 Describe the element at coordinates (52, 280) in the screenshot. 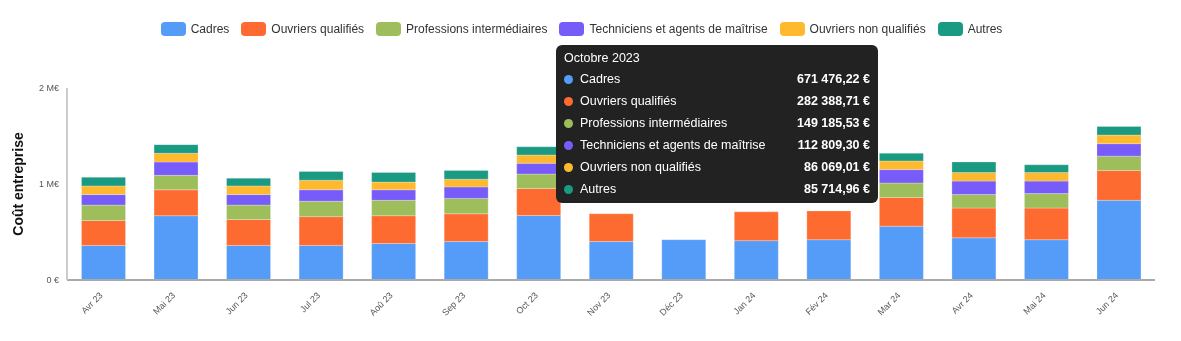

I see `y-tick-label: 0 €` at that location.